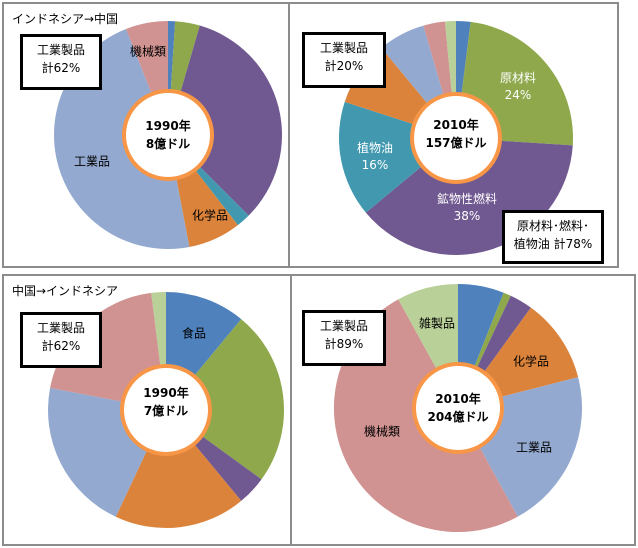 The image size is (638, 548). What do you see at coordinates (344, 338) in the screenshot?
I see `summary-box-4: 工業製品 計89%` at bounding box center [344, 338].